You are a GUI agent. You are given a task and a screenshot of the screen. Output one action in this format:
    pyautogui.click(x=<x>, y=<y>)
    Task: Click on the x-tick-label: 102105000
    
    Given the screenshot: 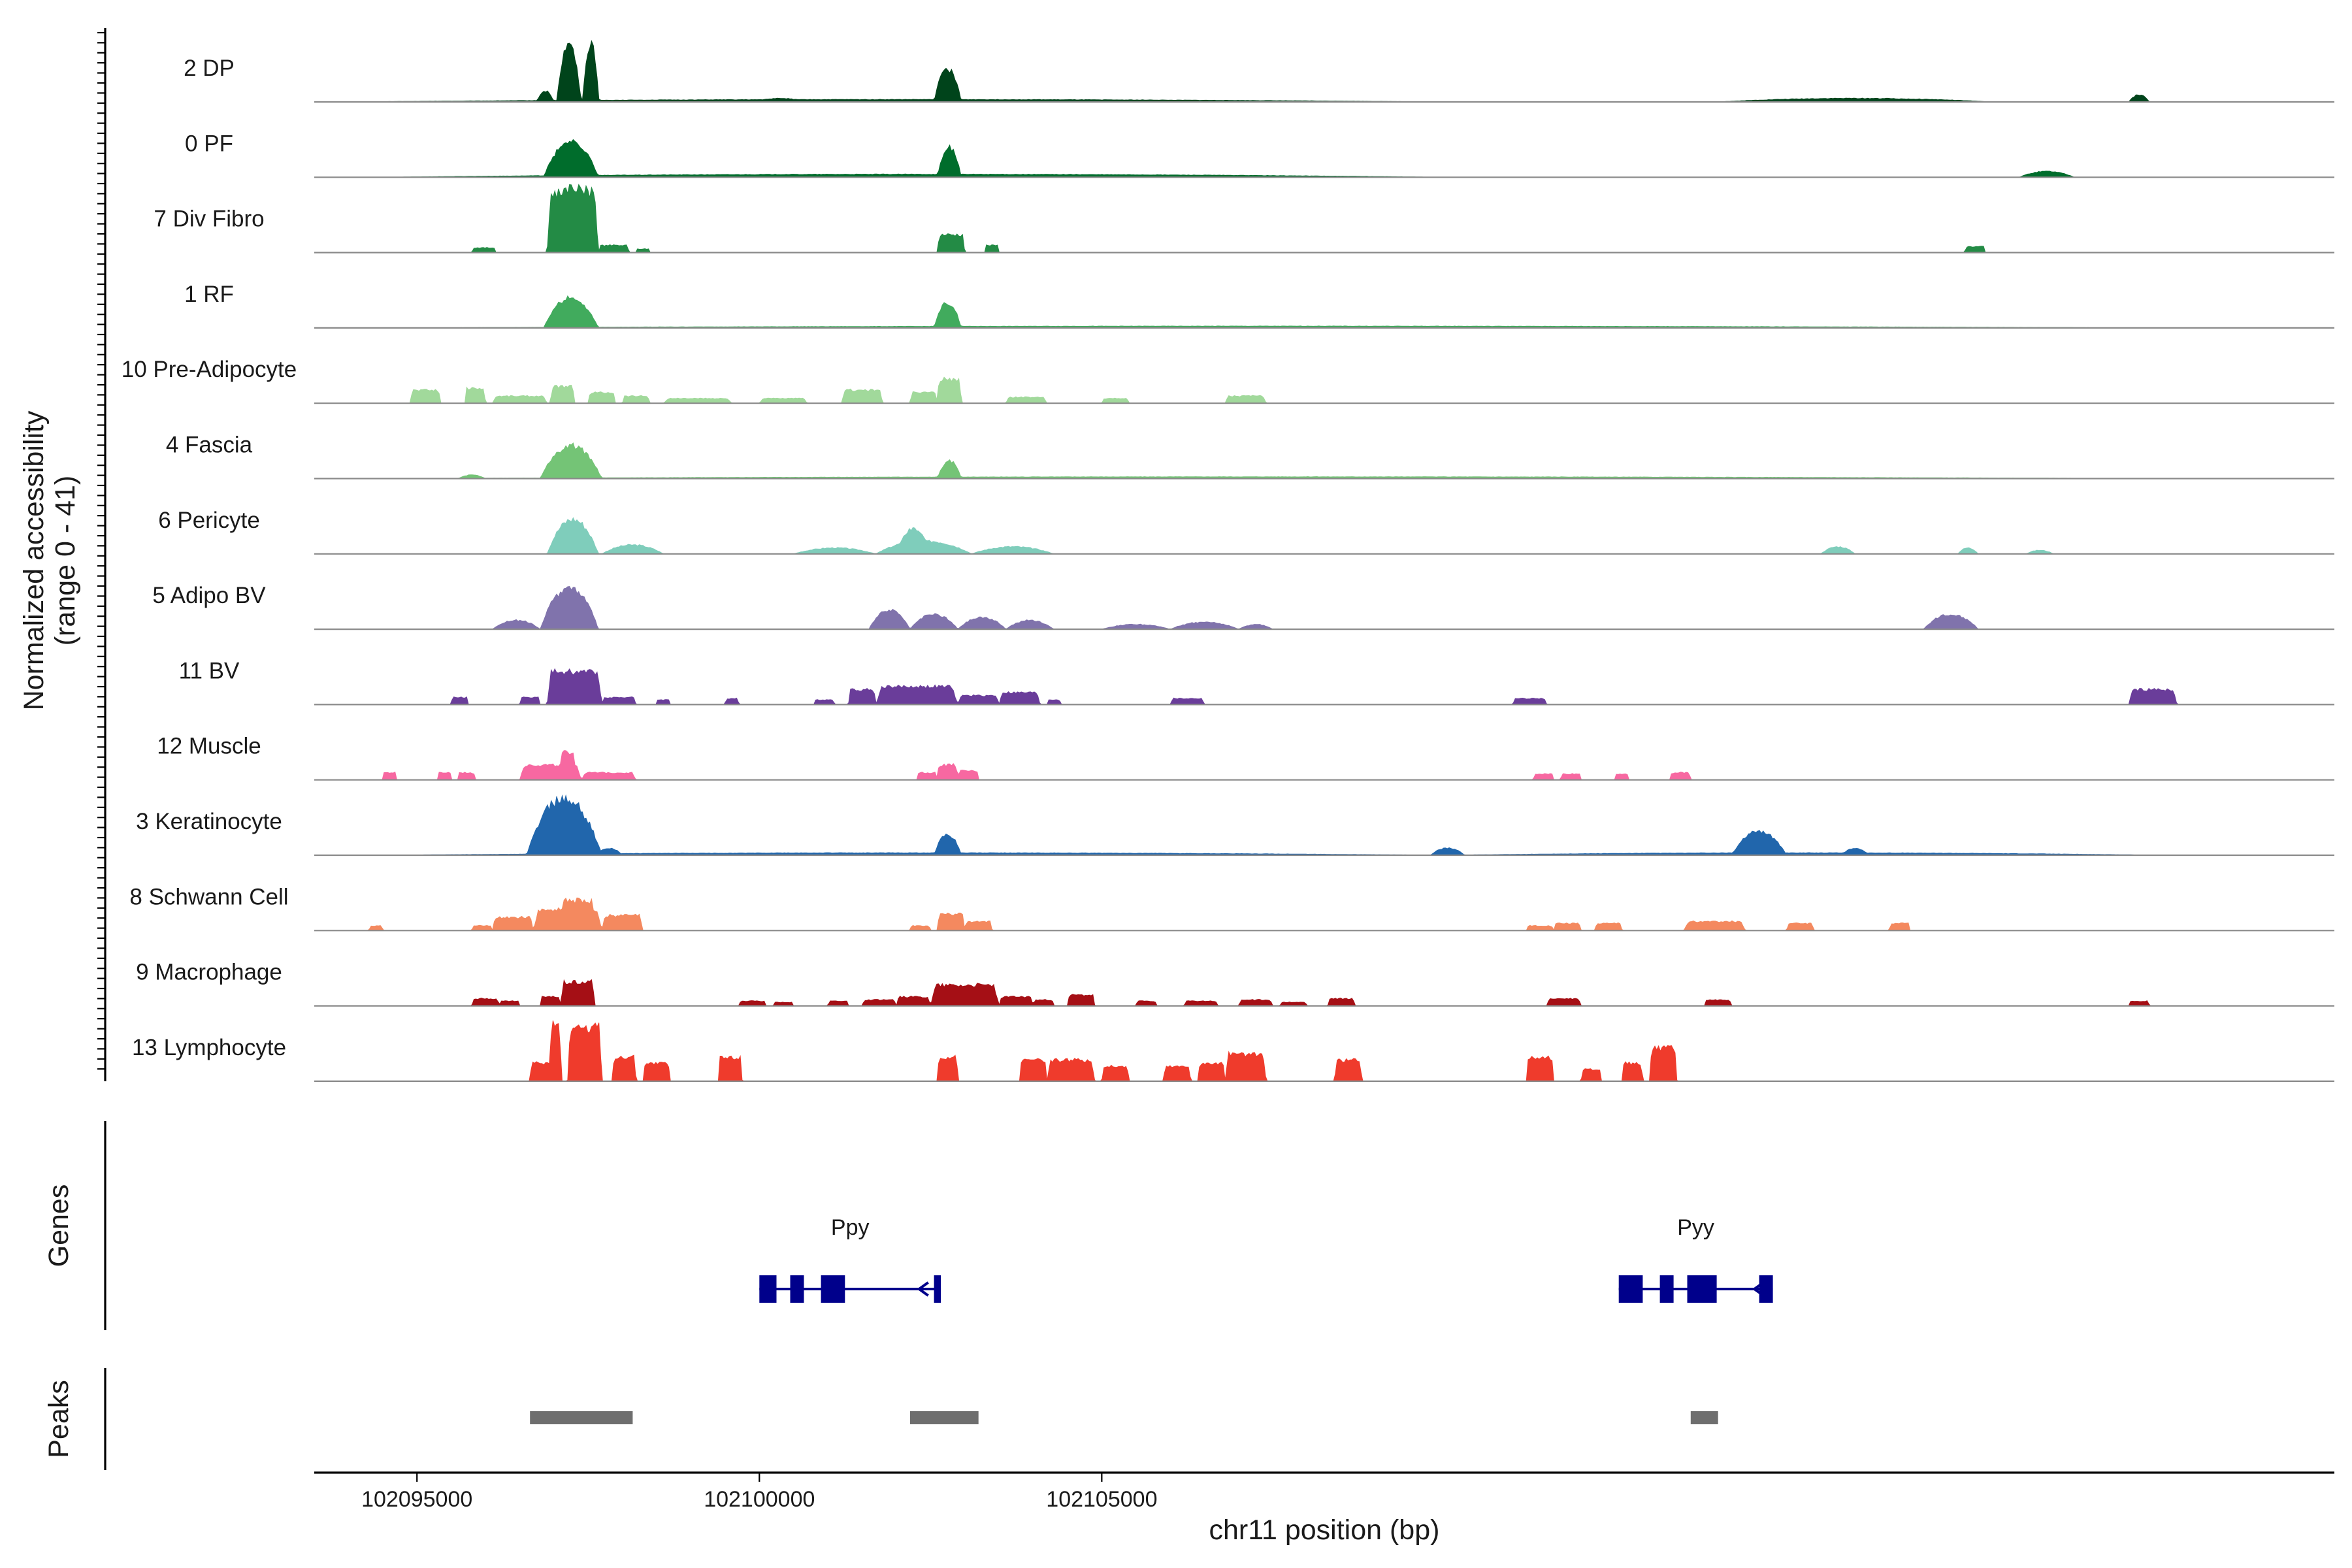 What is the action you would take?
    pyautogui.click(x=1101, y=1499)
    